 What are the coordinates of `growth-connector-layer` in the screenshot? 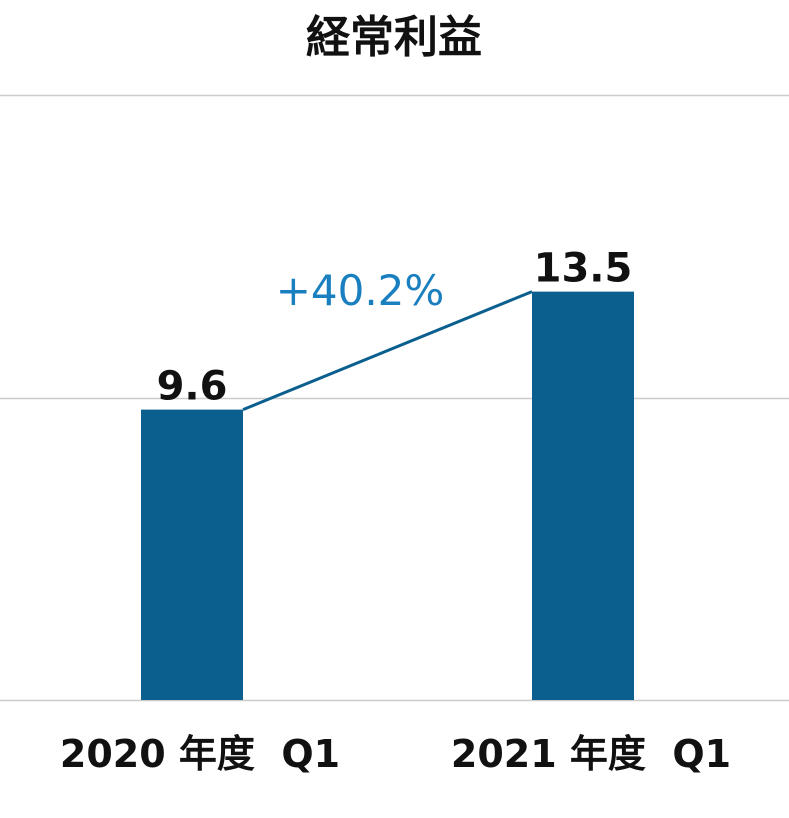 It's located at (387, 350).